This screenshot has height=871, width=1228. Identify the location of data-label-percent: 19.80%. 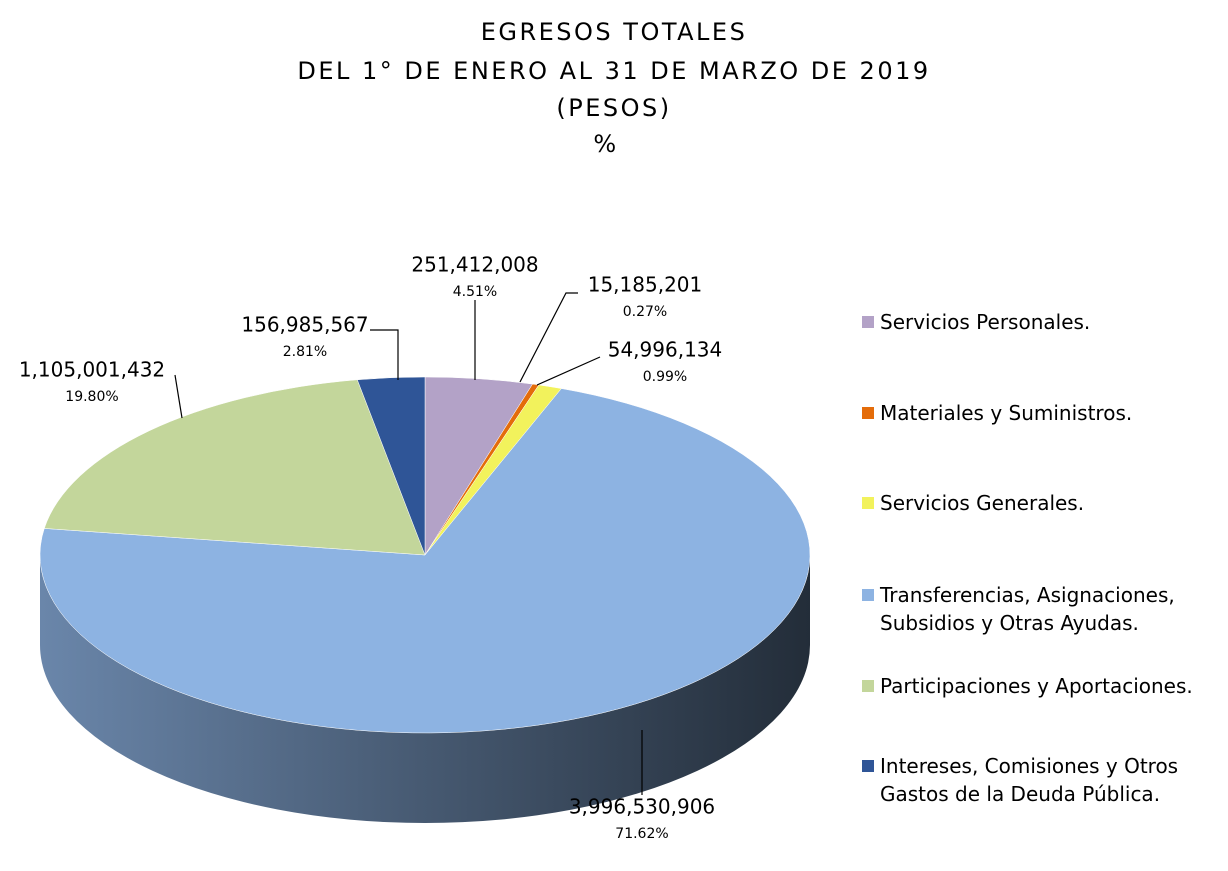
(91, 397).